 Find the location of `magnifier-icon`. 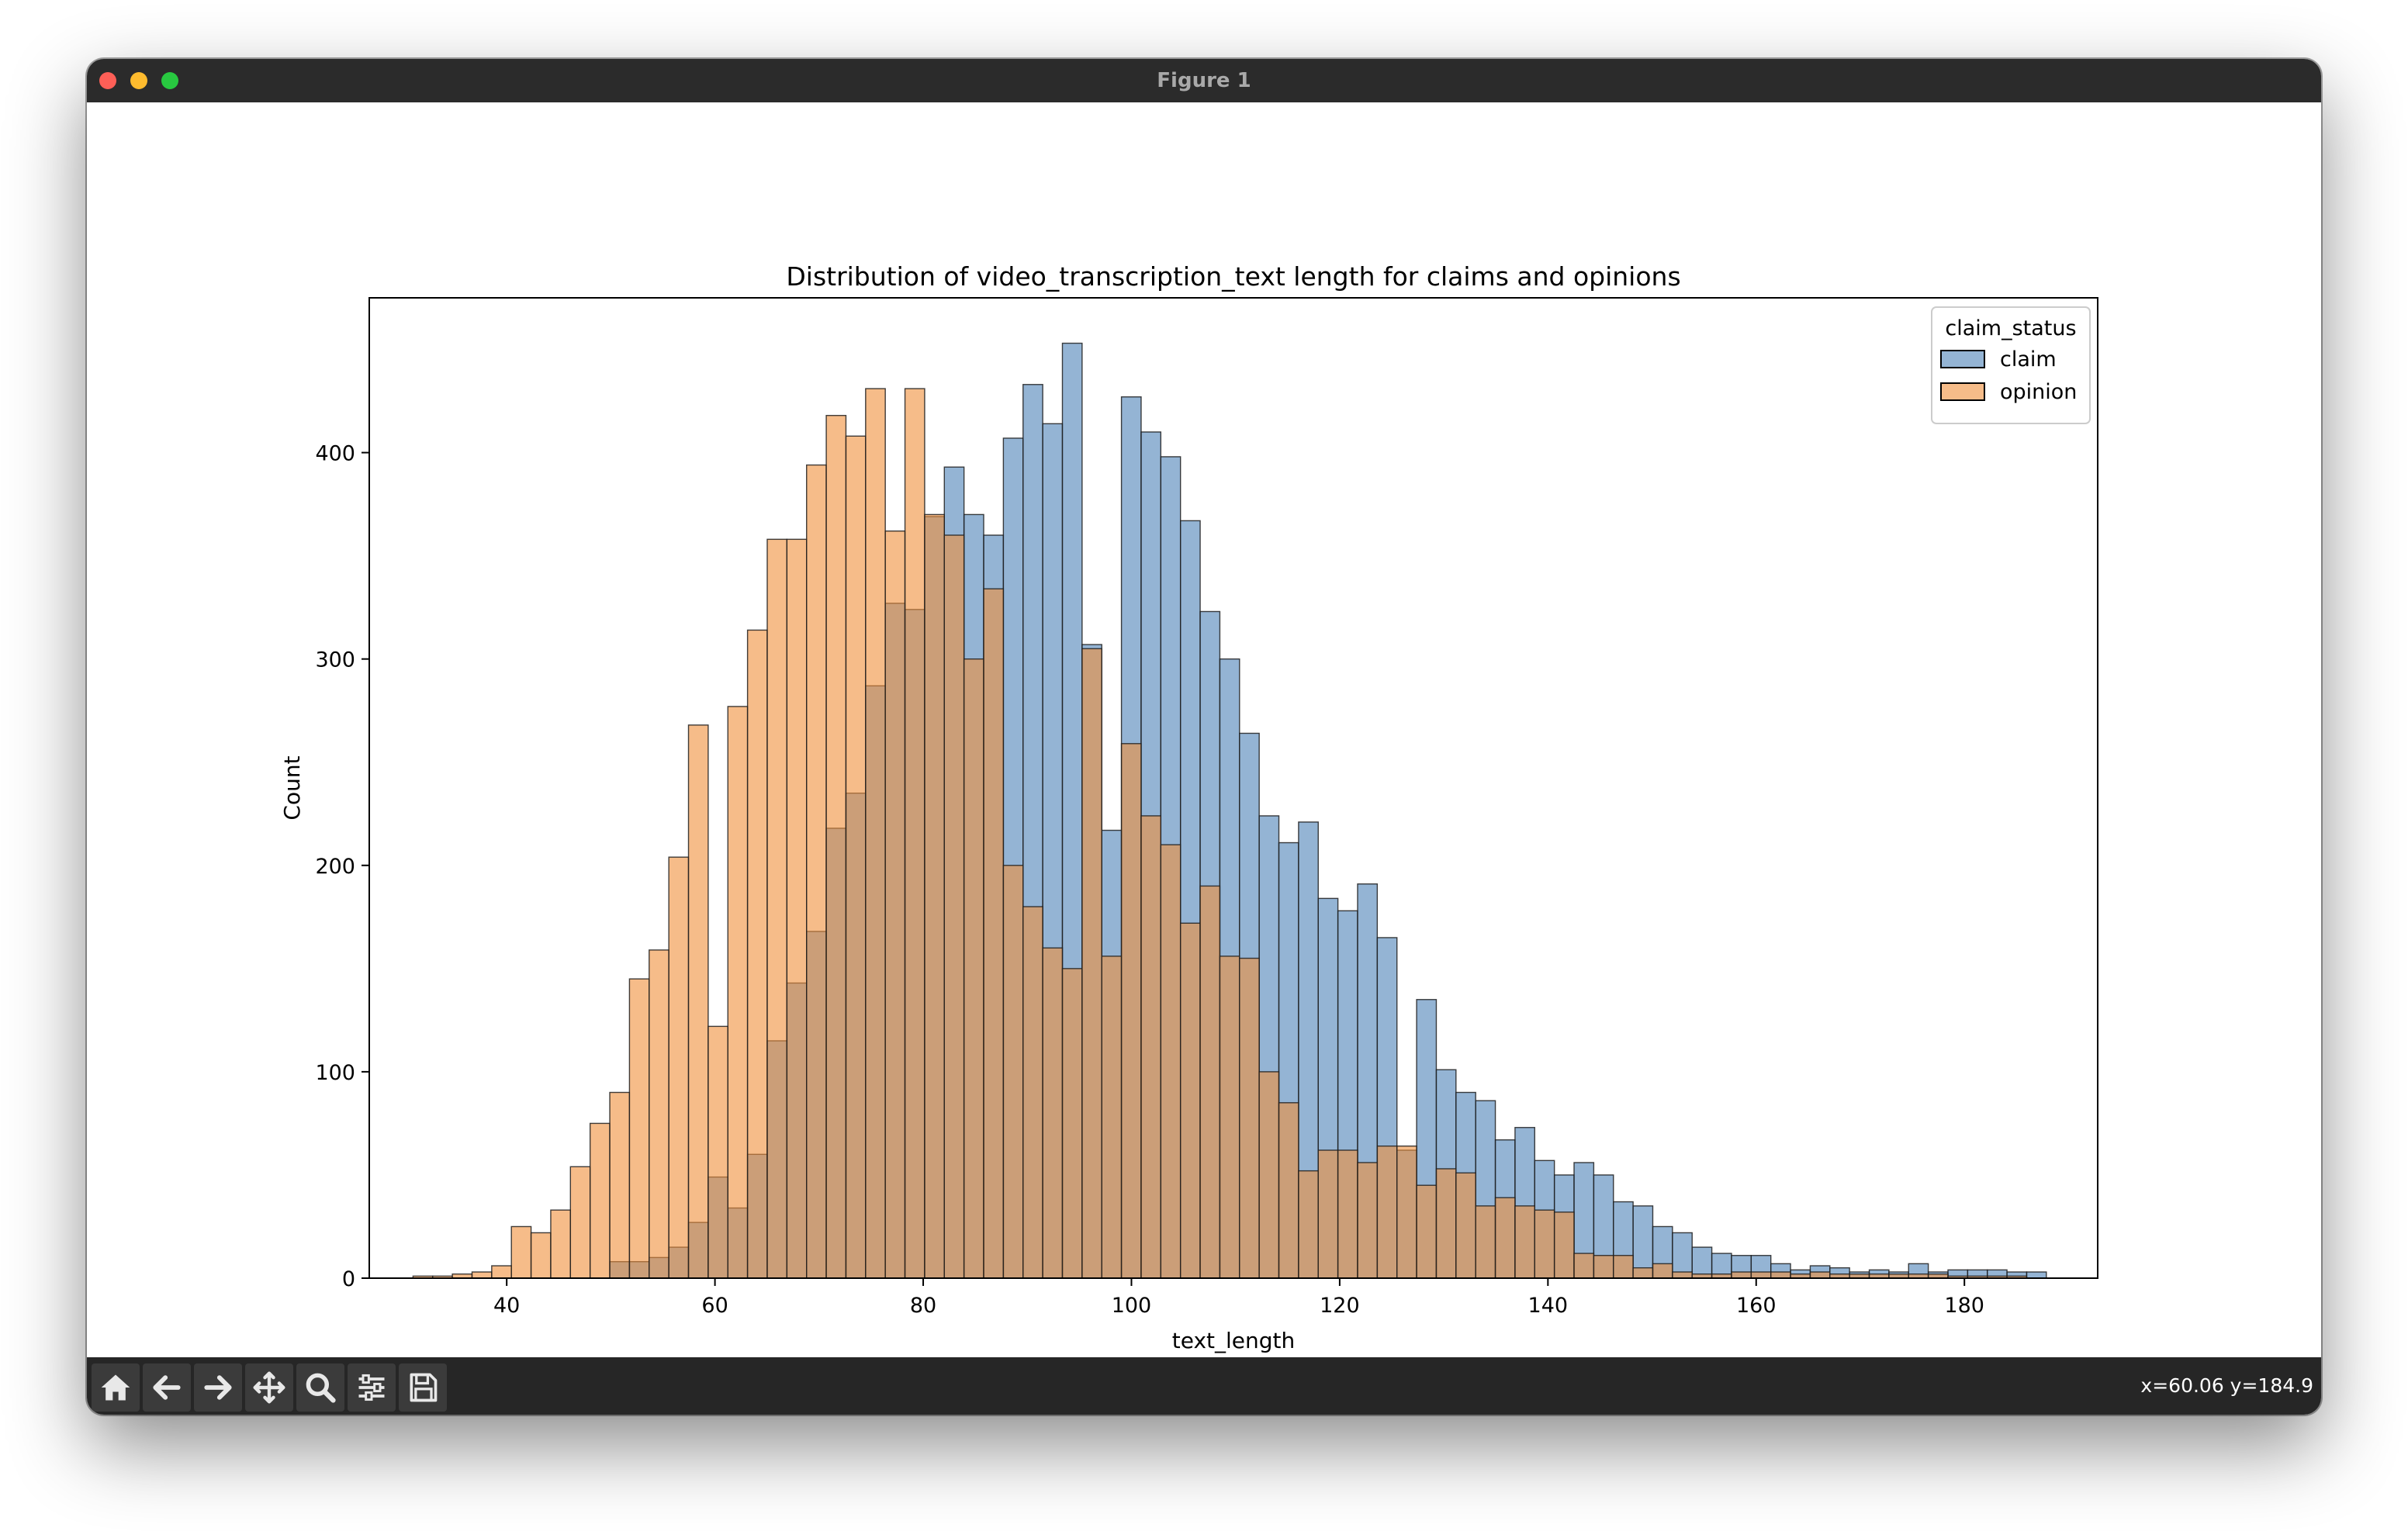

magnifier-icon is located at coordinates (321, 1388).